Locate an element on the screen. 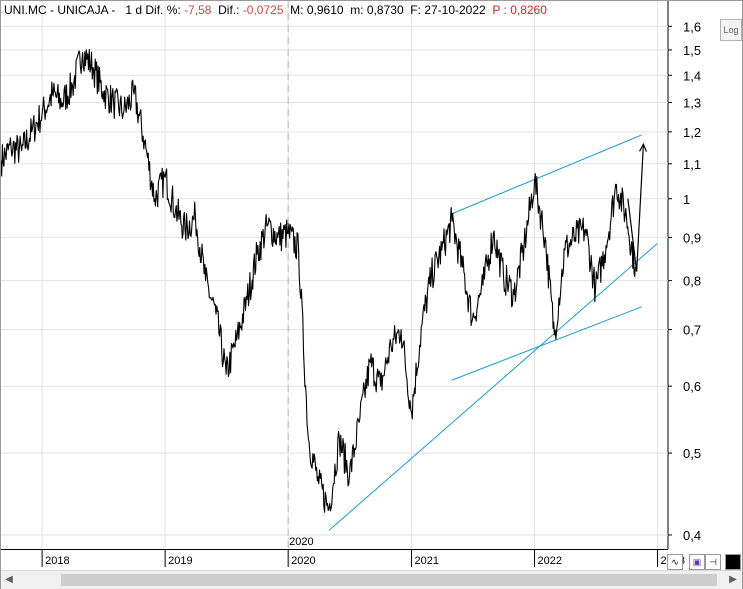 This screenshot has height=589, width=743. x-tick-label: 2021 is located at coordinates (427, 561).